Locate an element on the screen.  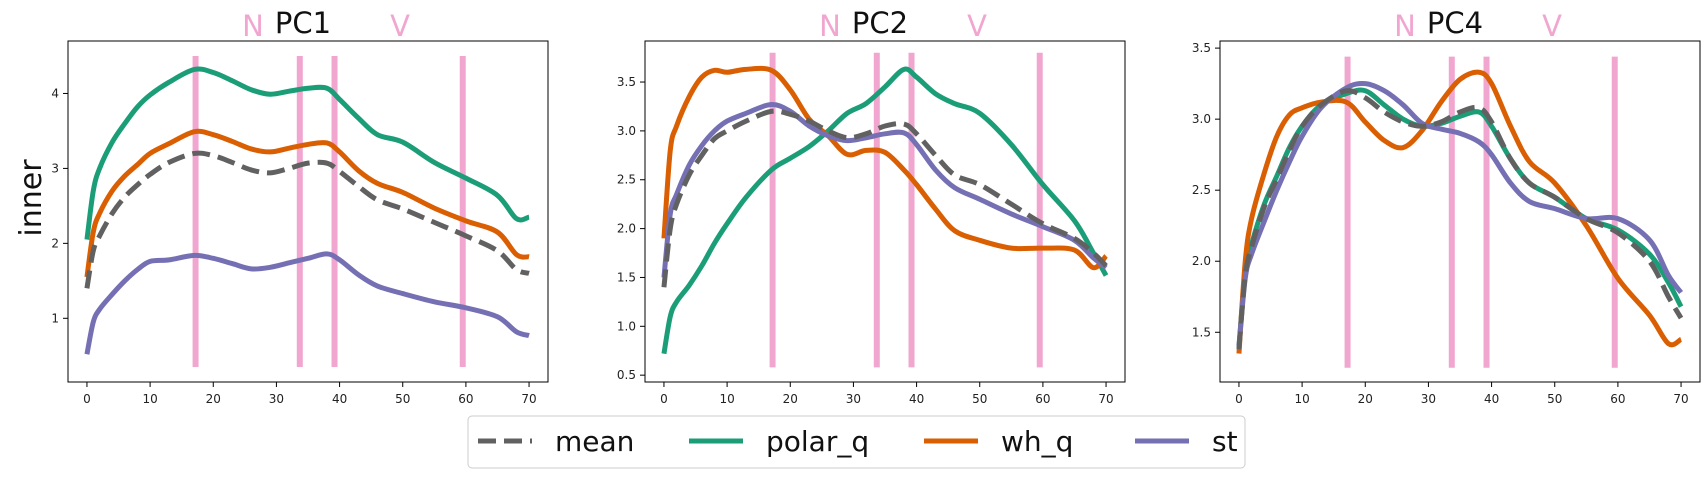
y-tick-label: 4 is located at coordinates (55, 93).